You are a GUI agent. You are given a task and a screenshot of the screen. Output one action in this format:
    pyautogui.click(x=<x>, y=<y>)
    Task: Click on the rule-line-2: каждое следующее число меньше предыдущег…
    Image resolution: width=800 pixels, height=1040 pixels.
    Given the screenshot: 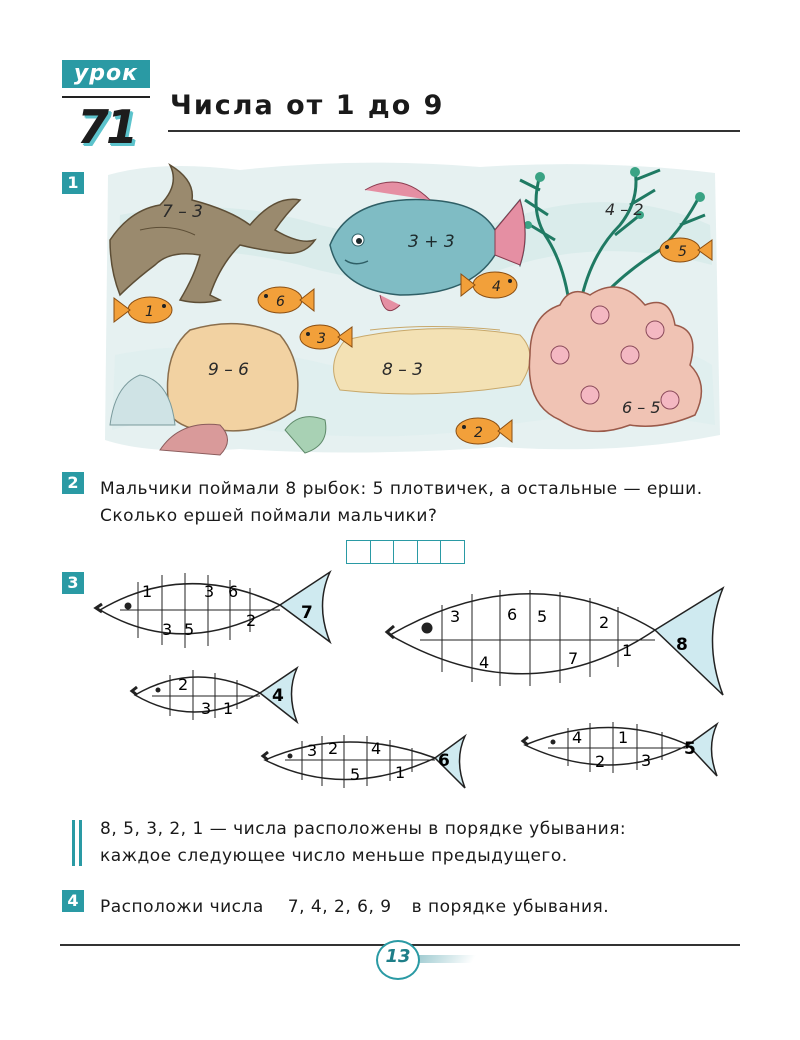 What is the action you would take?
    pyautogui.click(x=334, y=856)
    